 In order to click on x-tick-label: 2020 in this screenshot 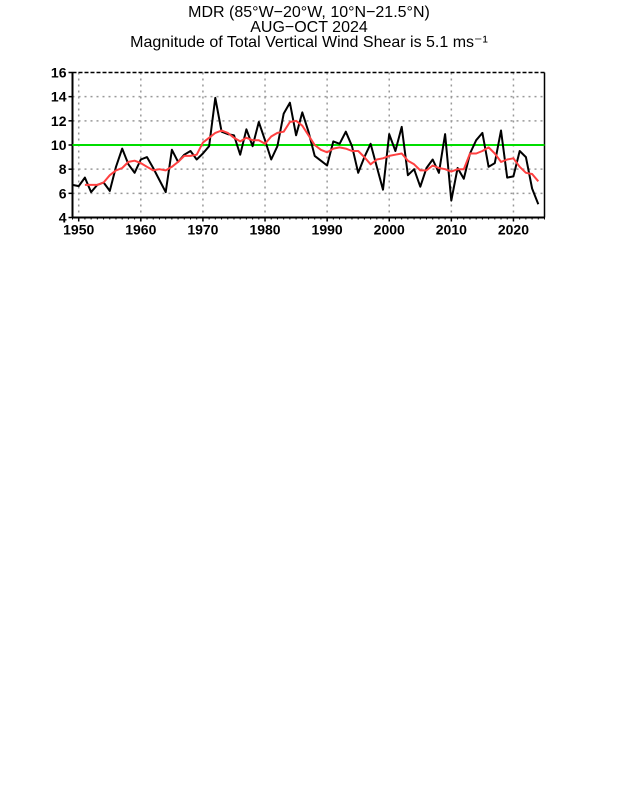, I will do `click(513, 230)`.